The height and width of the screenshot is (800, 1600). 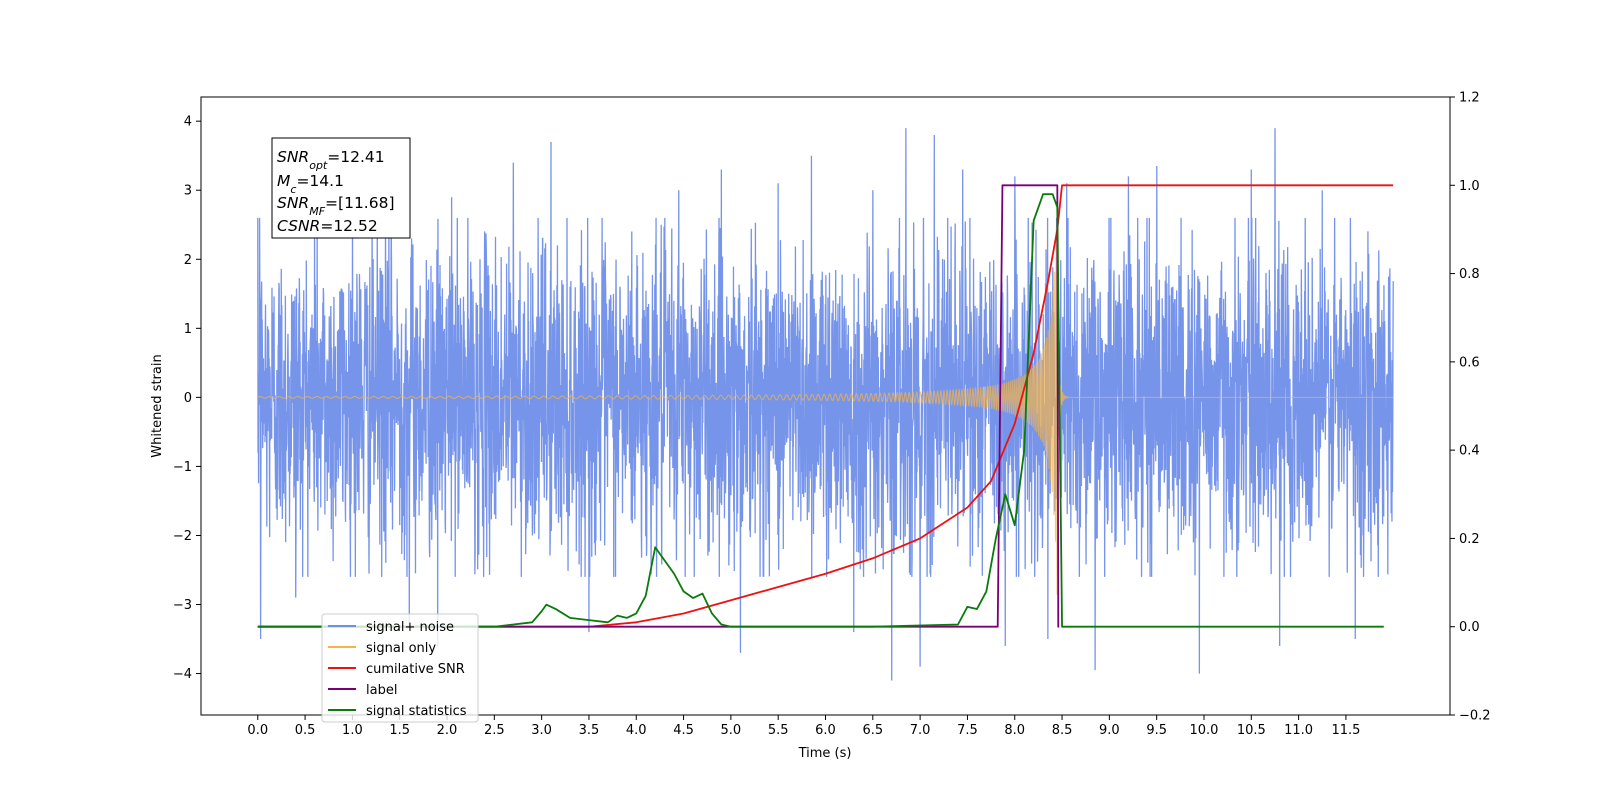 What do you see at coordinates (1469, 186) in the screenshot?
I see `y2-tick-label-1: 1.0` at bounding box center [1469, 186].